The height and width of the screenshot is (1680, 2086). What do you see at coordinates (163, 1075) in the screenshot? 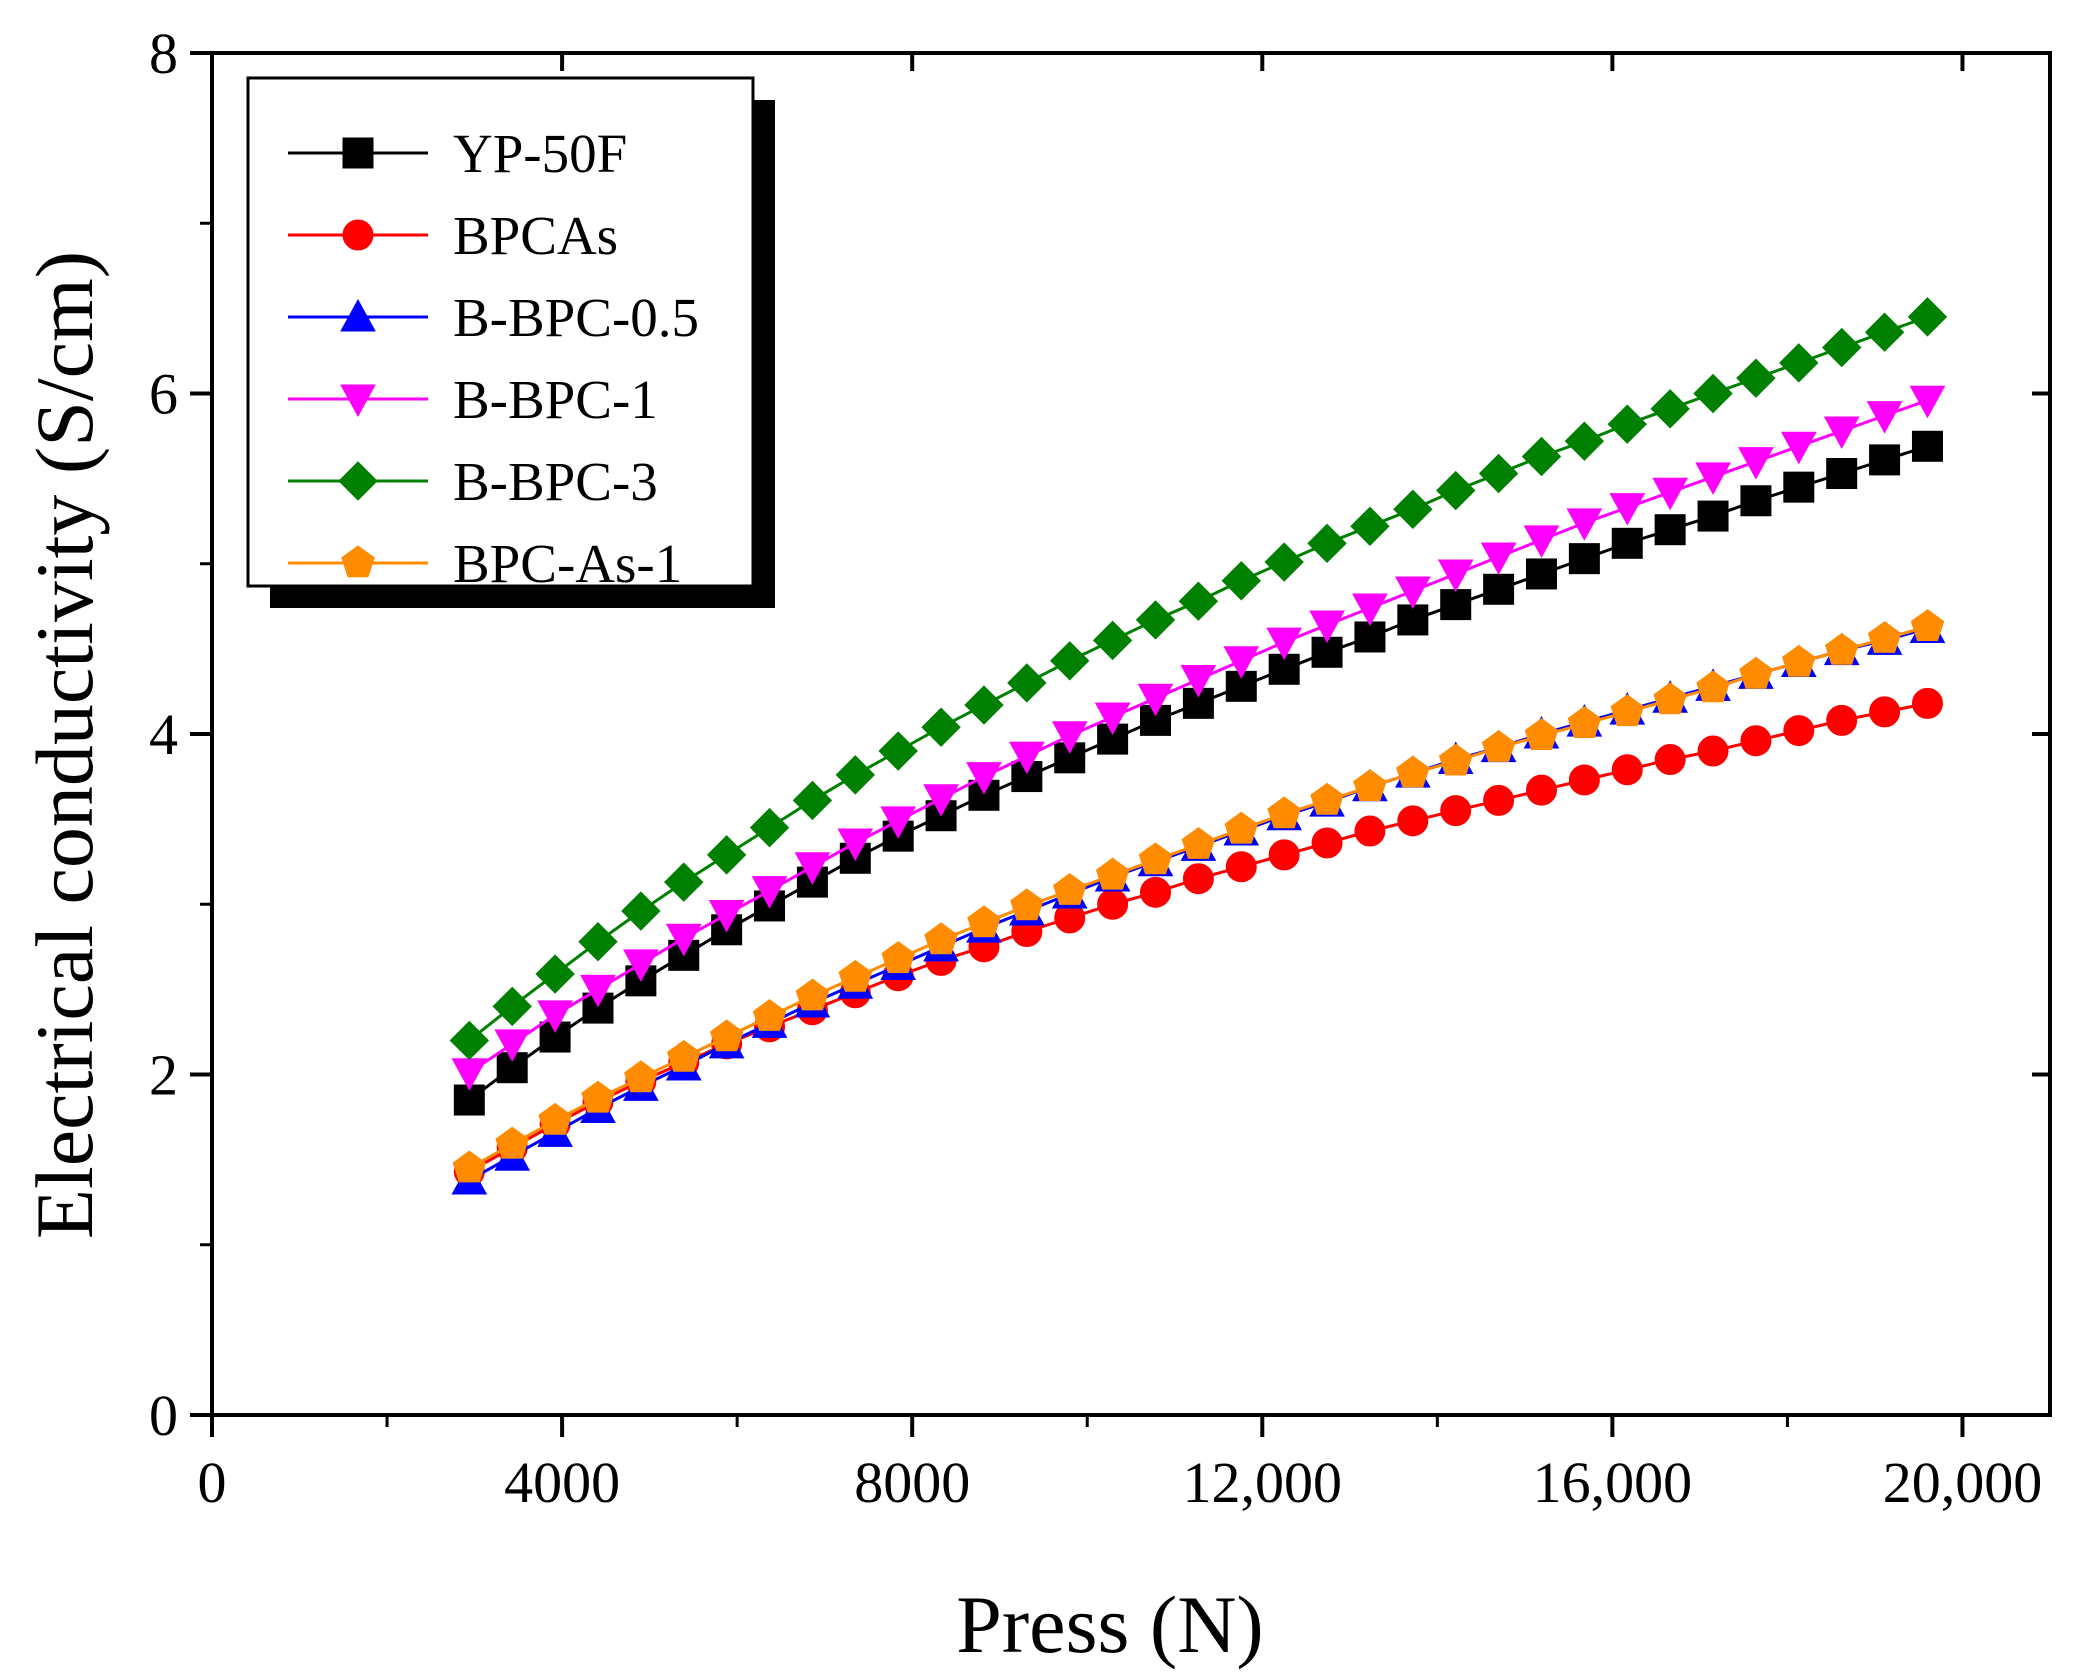
I see `y-tick-label: 2` at bounding box center [163, 1075].